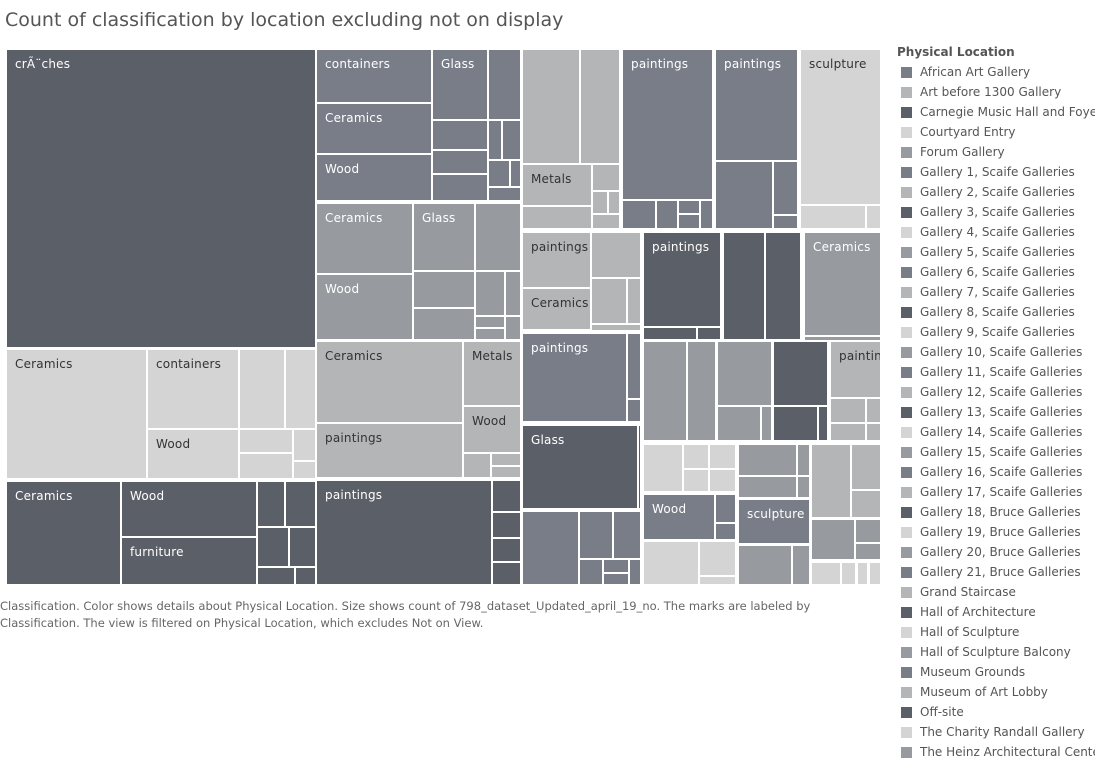  What do you see at coordinates (996, 132) in the screenshot?
I see `legend-item: Courtyard Entry` at bounding box center [996, 132].